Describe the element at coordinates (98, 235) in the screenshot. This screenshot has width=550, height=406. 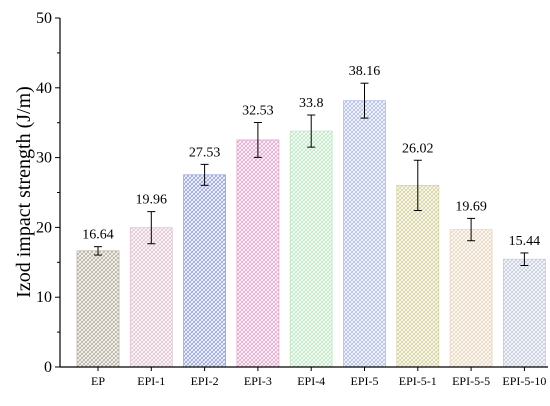
I see `value-label: 16.64` at that location.